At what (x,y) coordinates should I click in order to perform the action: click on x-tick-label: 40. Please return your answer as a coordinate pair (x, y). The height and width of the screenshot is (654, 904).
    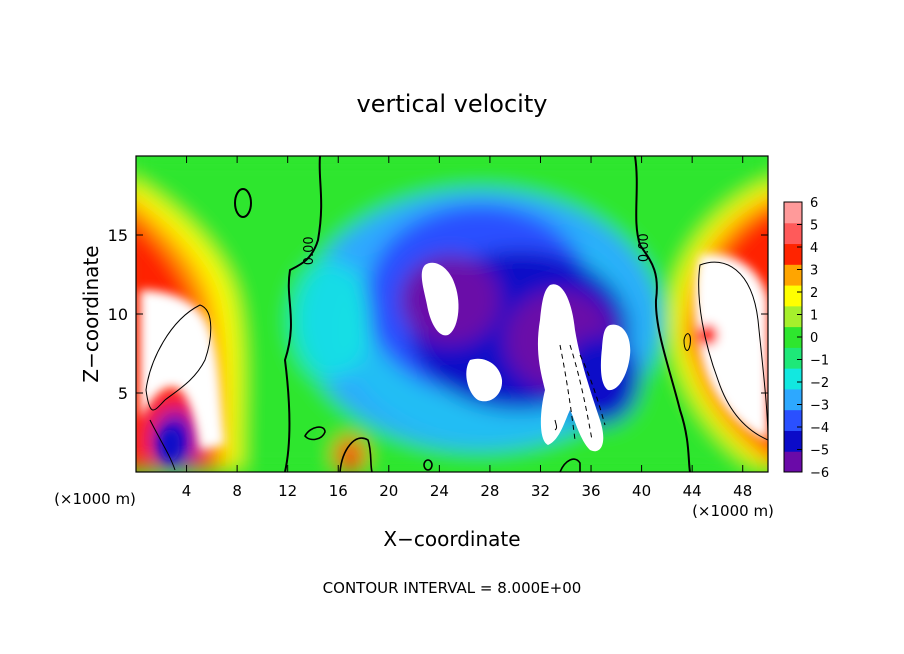
    Looking at the image, I should click on (641, 491).